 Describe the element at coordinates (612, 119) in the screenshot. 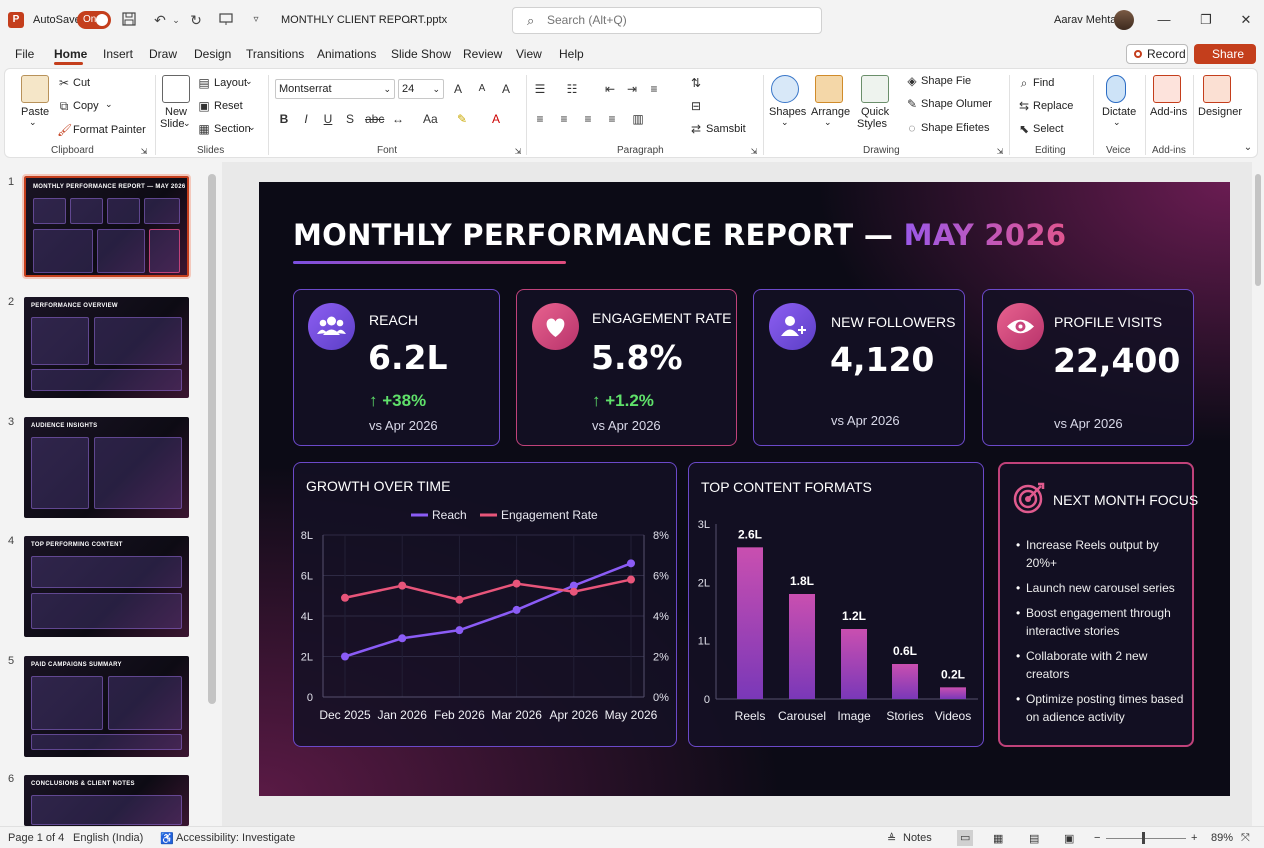

I see `justify-icon: ≡` at that location.